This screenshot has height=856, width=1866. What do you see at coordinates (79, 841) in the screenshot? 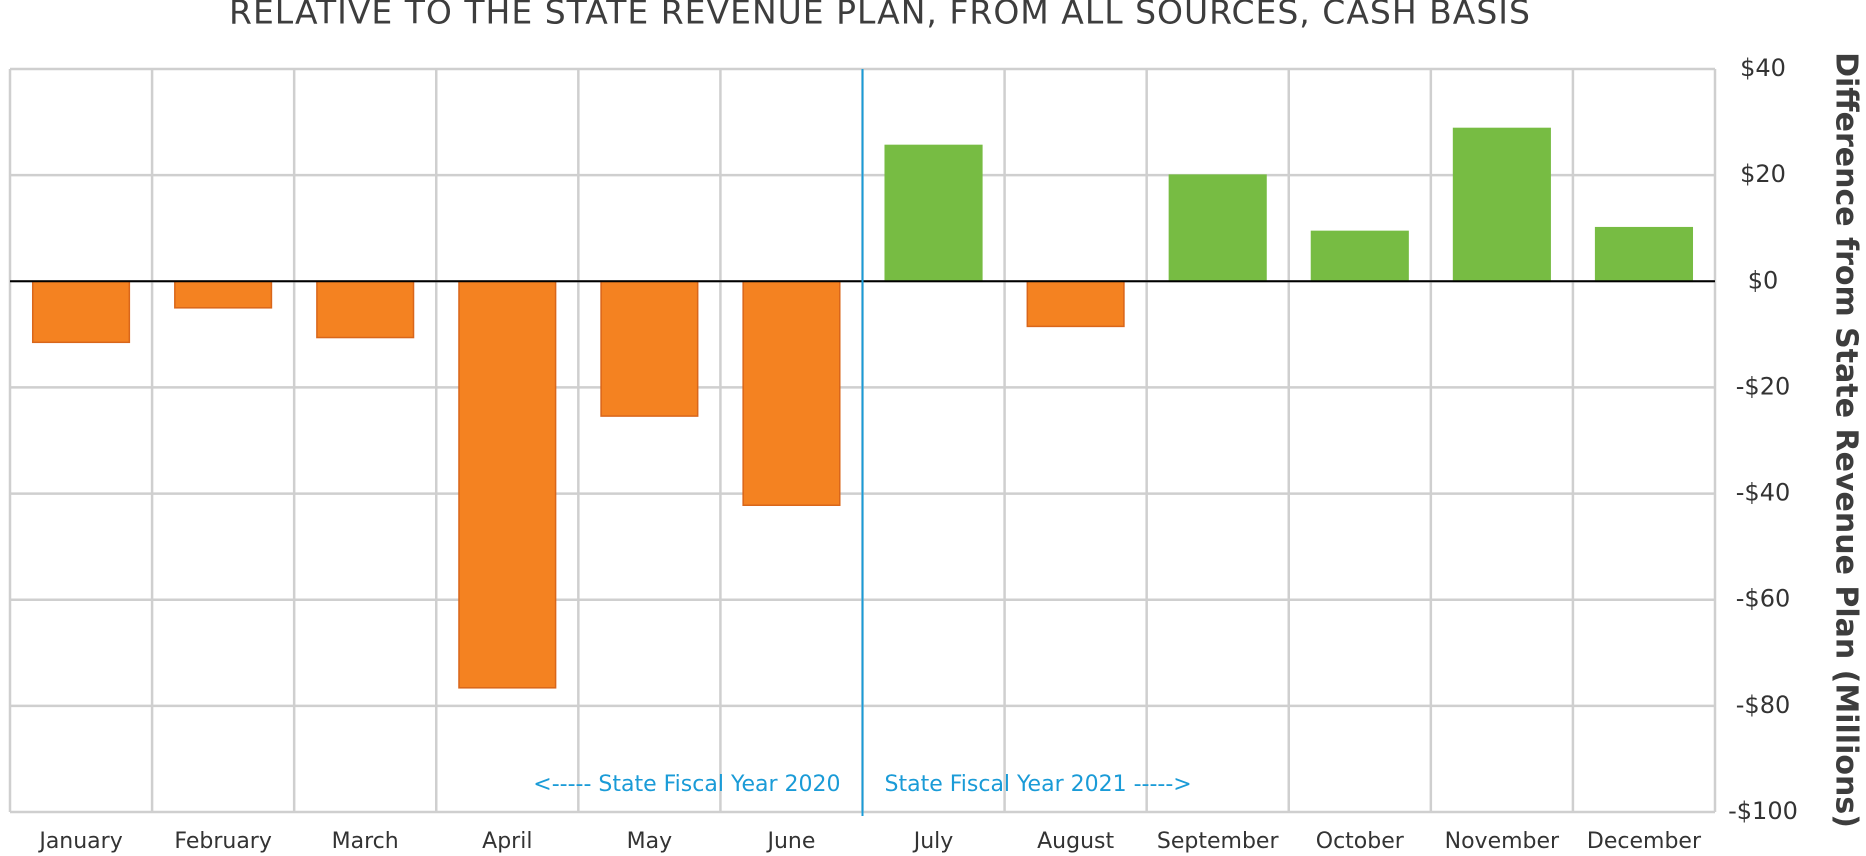
I see `x-tick-label: January` at bounding box center [79, 841].